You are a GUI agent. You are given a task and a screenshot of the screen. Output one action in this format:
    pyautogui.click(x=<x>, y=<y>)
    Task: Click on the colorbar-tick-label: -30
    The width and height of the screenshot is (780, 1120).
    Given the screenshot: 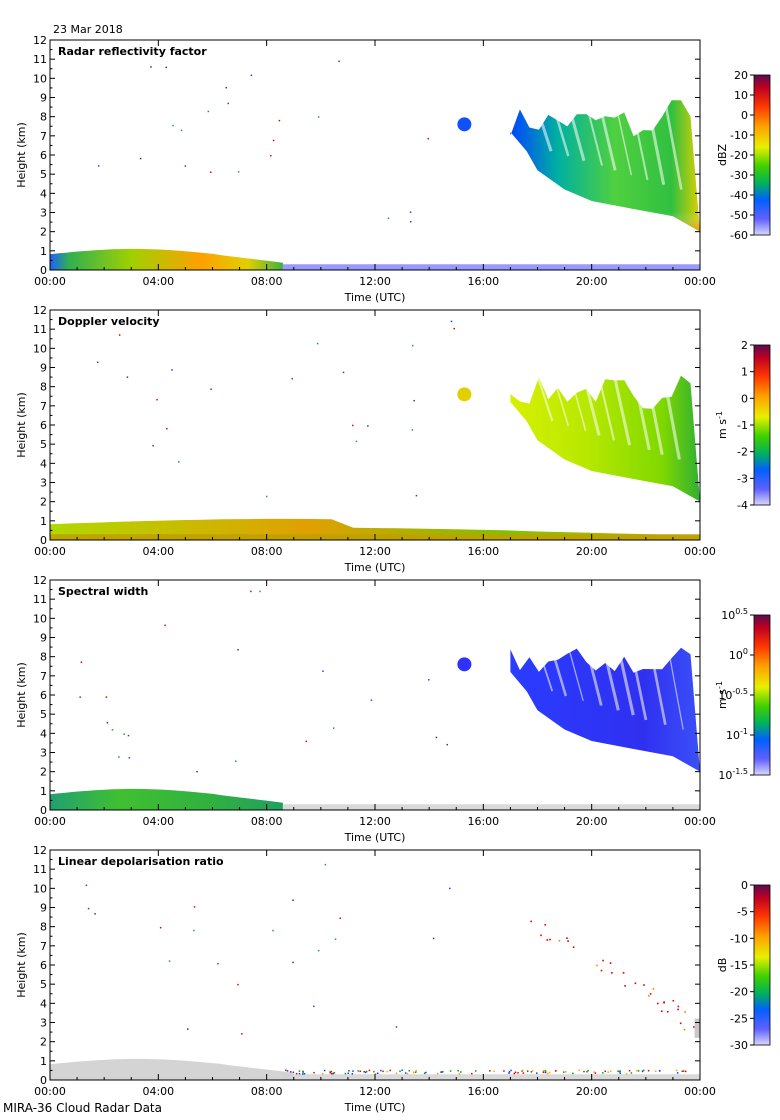 What is the action you would take?
    pyautogui.click(x=739, y=1045)
    